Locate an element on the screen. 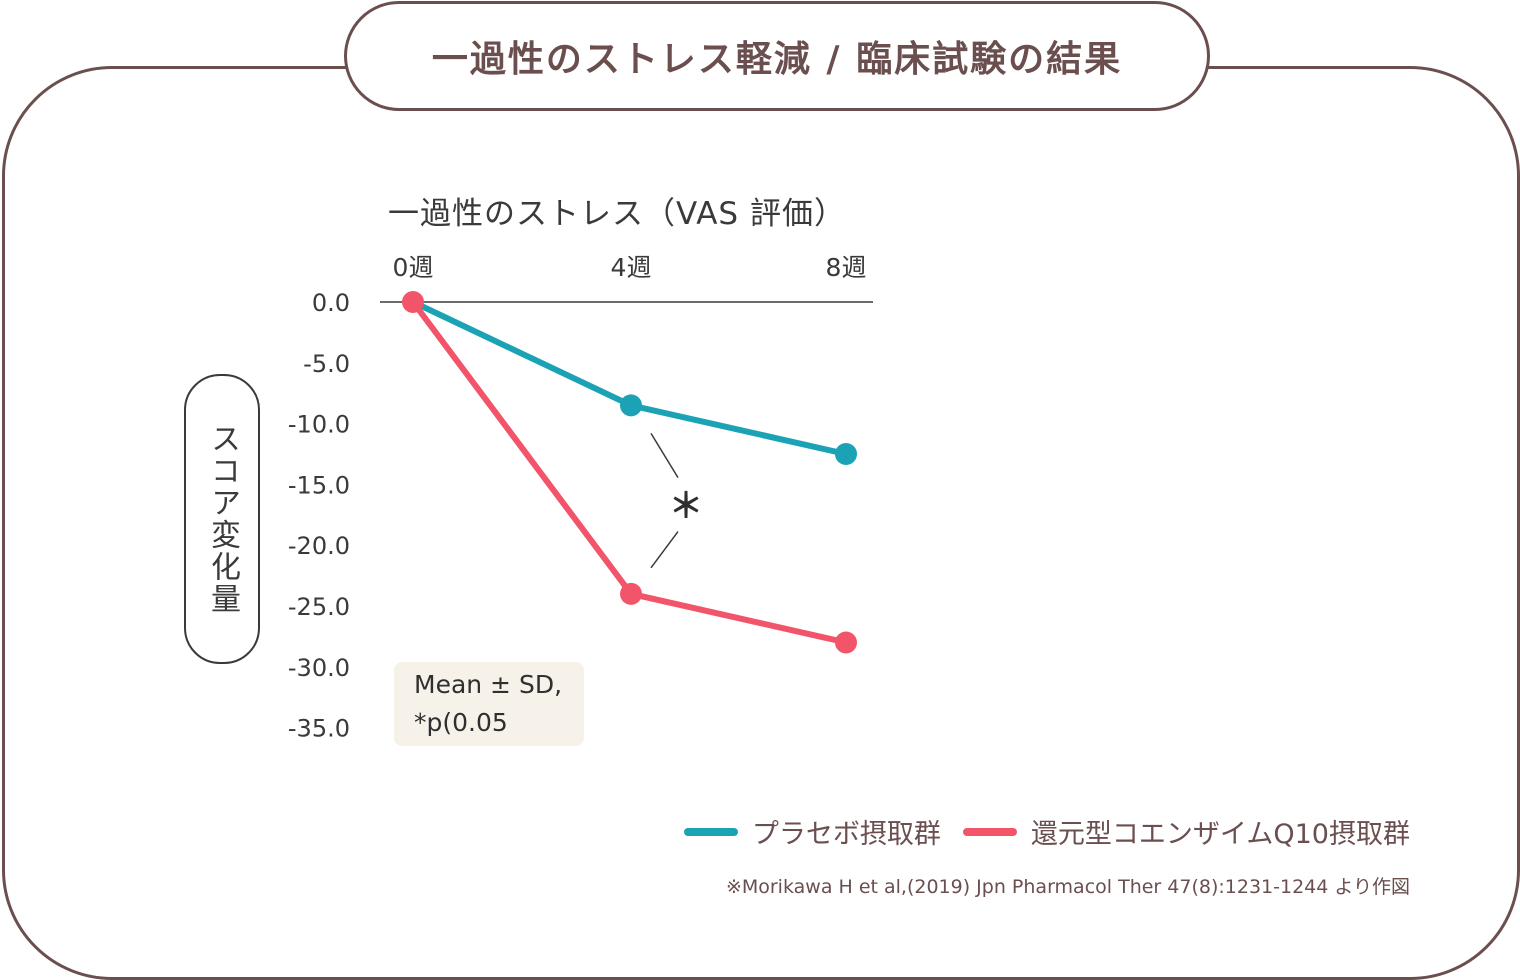 This screenshot has width=1520, height=980. legend: プラセボ摂取群 還元型コエンザイムQ10摂取群 is located at coordinates (1046, 831).